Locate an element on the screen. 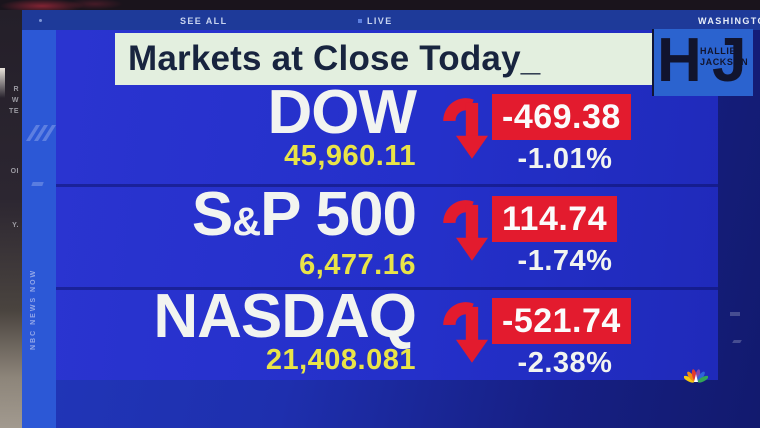 The image size is (760, 428). change-block: -469.38 -1.01% is located at coordinates (572, 135).